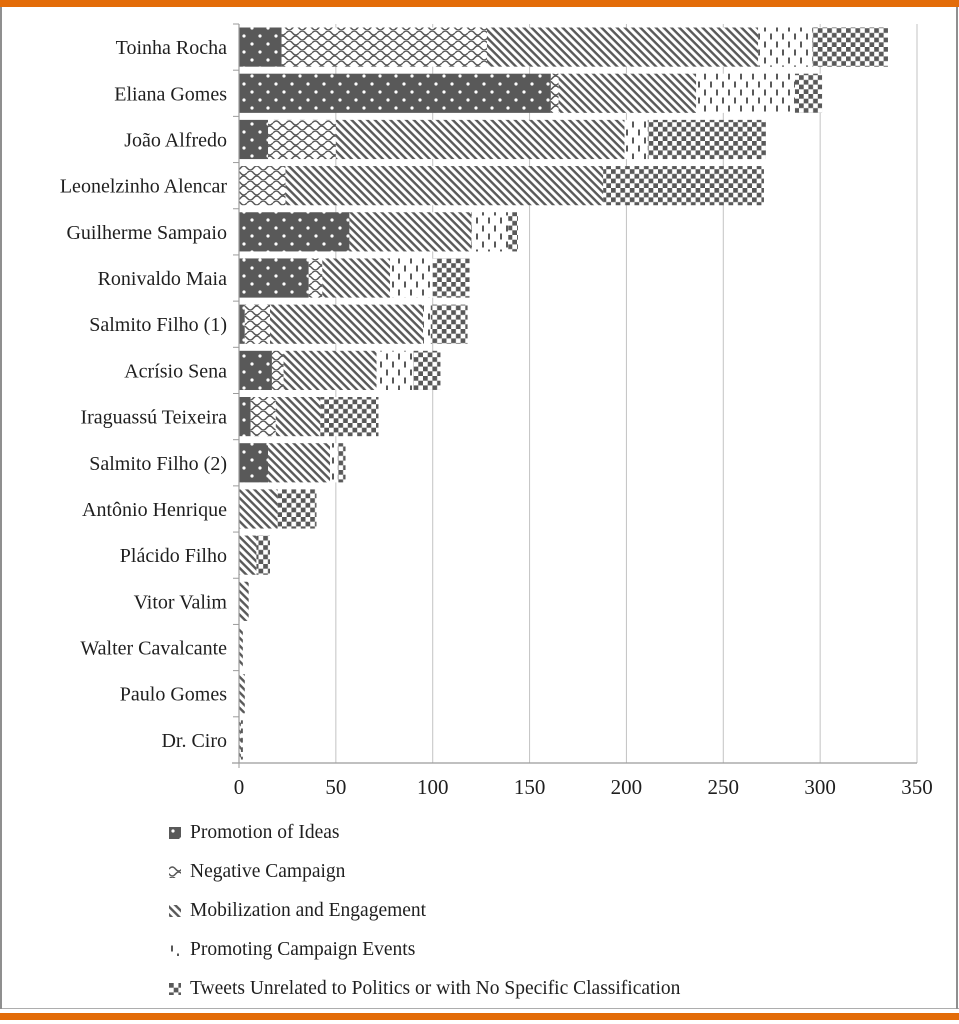 The height and width of the screenshot is (1024, 959). I want to click on checker-pattern-swatch-icon, so click(175, 989).